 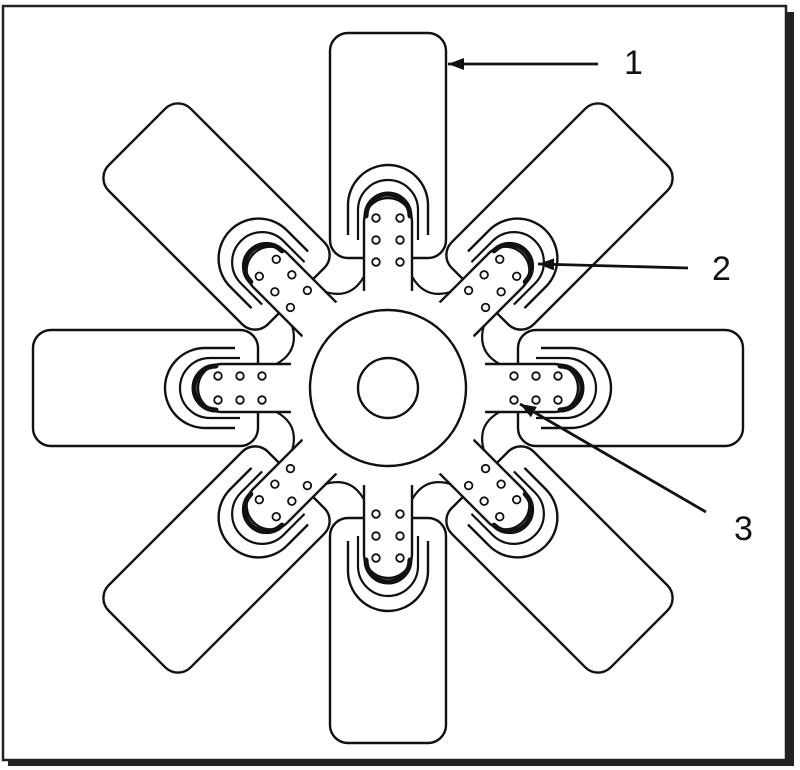 What do you see at coordinates (743, 529) in the screenshot?
I see `callout-label-rivet: 3` at bounding box center [743, 529].